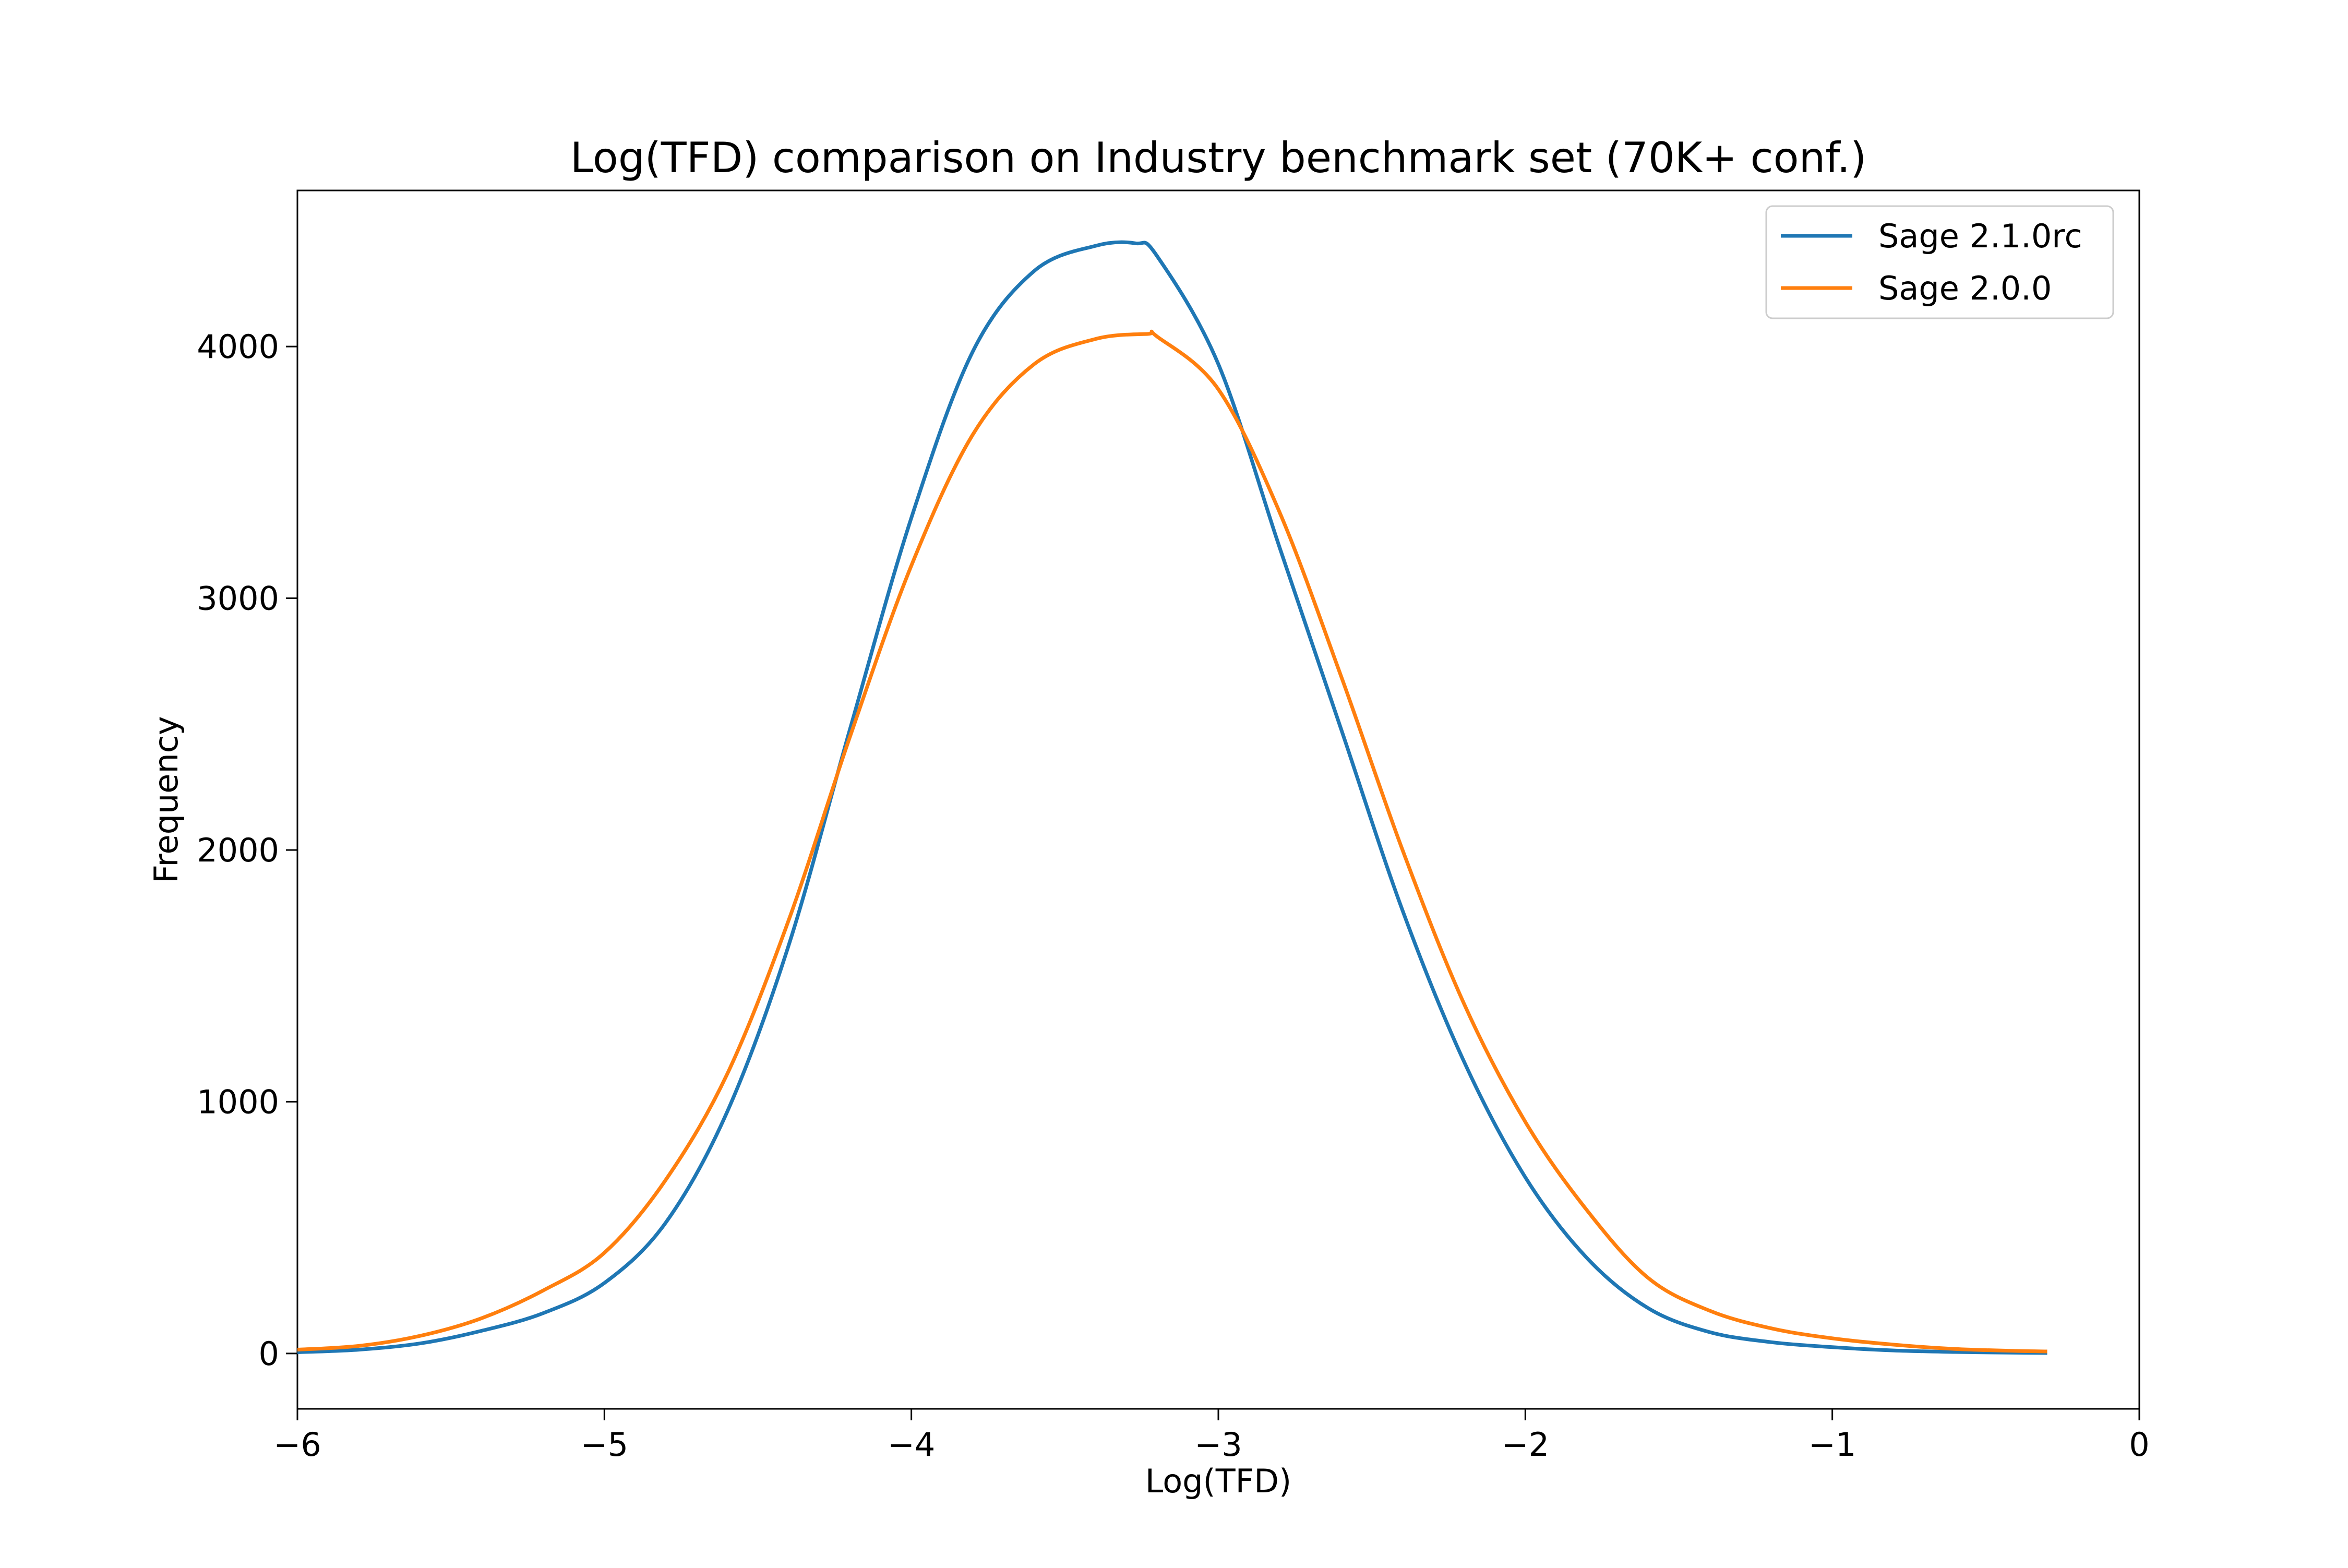  I want to click on x-tick-label: 0, so click(2139, 1445).